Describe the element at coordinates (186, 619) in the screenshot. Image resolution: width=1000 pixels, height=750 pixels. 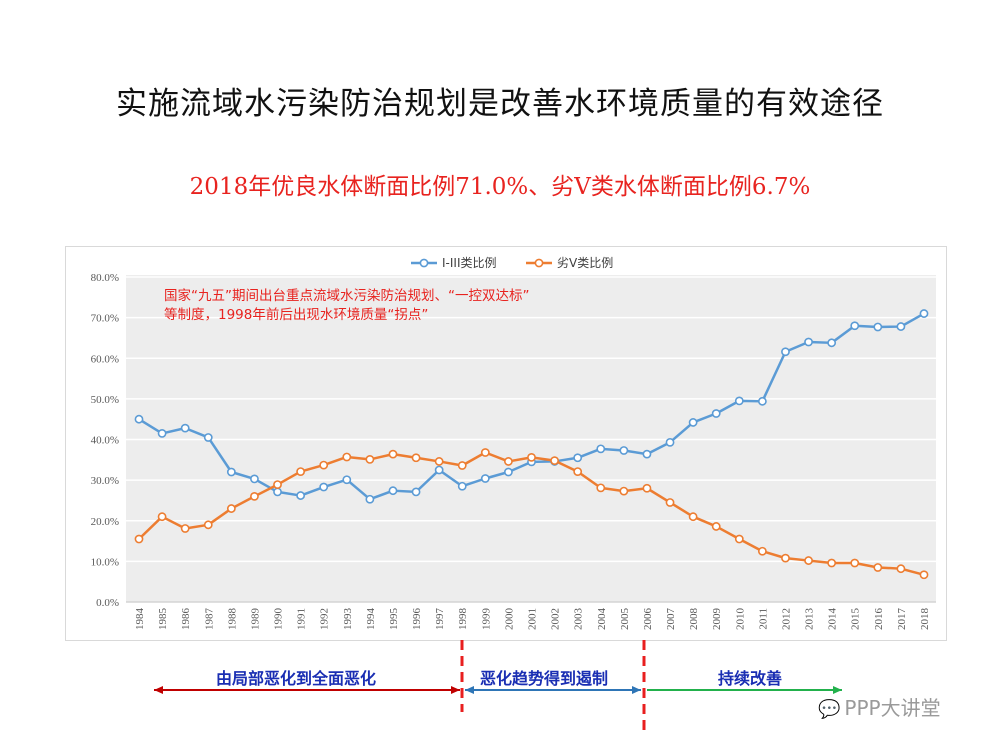
I see `x-tick-label: 1986` at that location.